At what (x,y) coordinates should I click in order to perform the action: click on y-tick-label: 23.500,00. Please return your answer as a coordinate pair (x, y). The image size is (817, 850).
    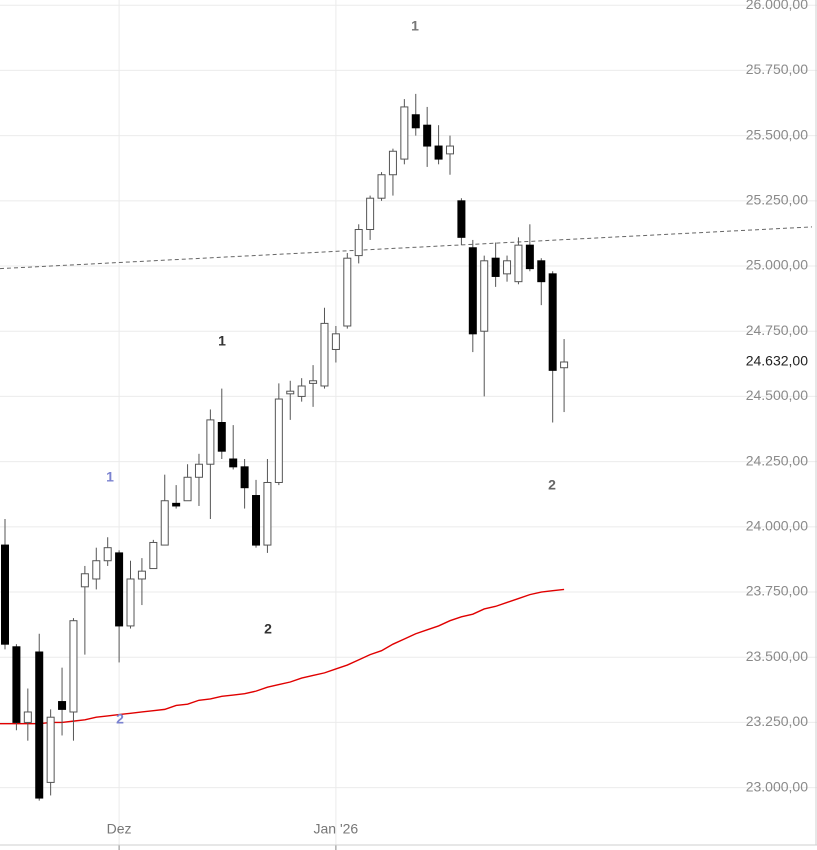
    Looking at the image, I should click on (777, 656).